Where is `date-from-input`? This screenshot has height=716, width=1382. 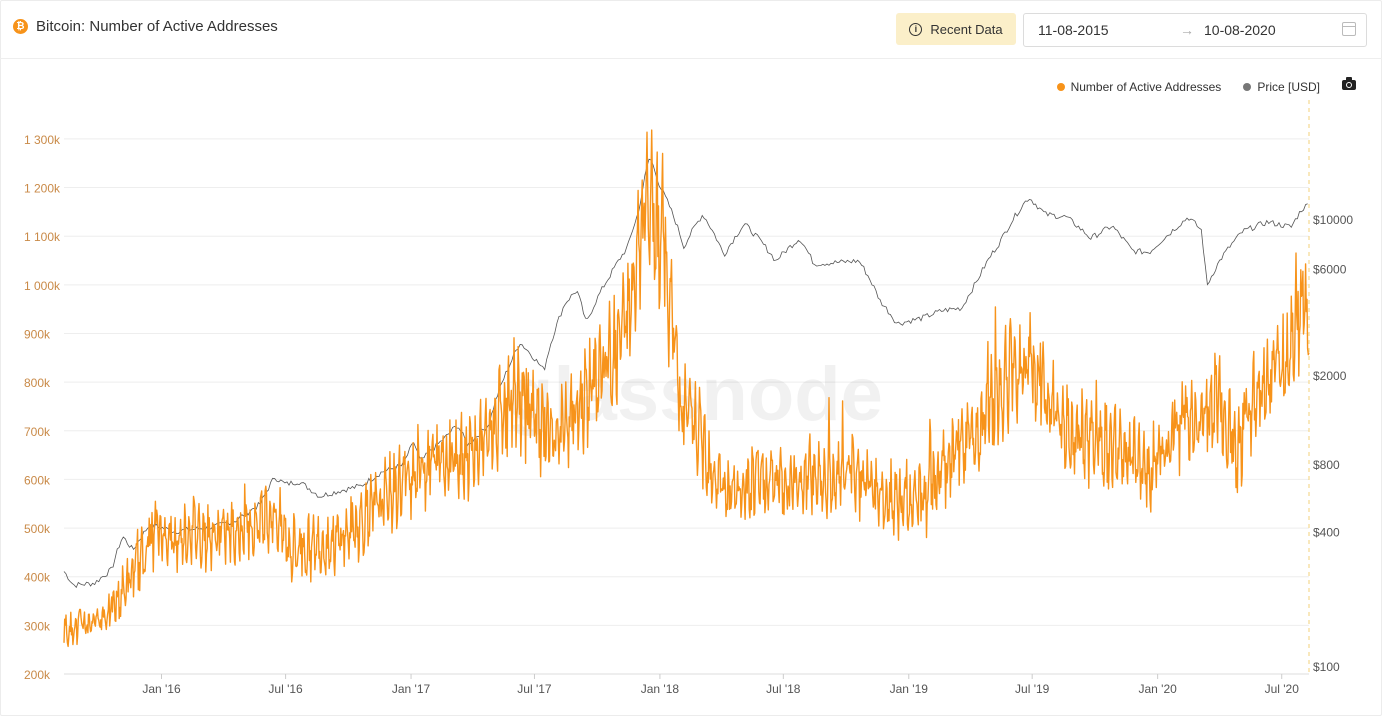 date-from-input is located at coordinates (1098, 30).